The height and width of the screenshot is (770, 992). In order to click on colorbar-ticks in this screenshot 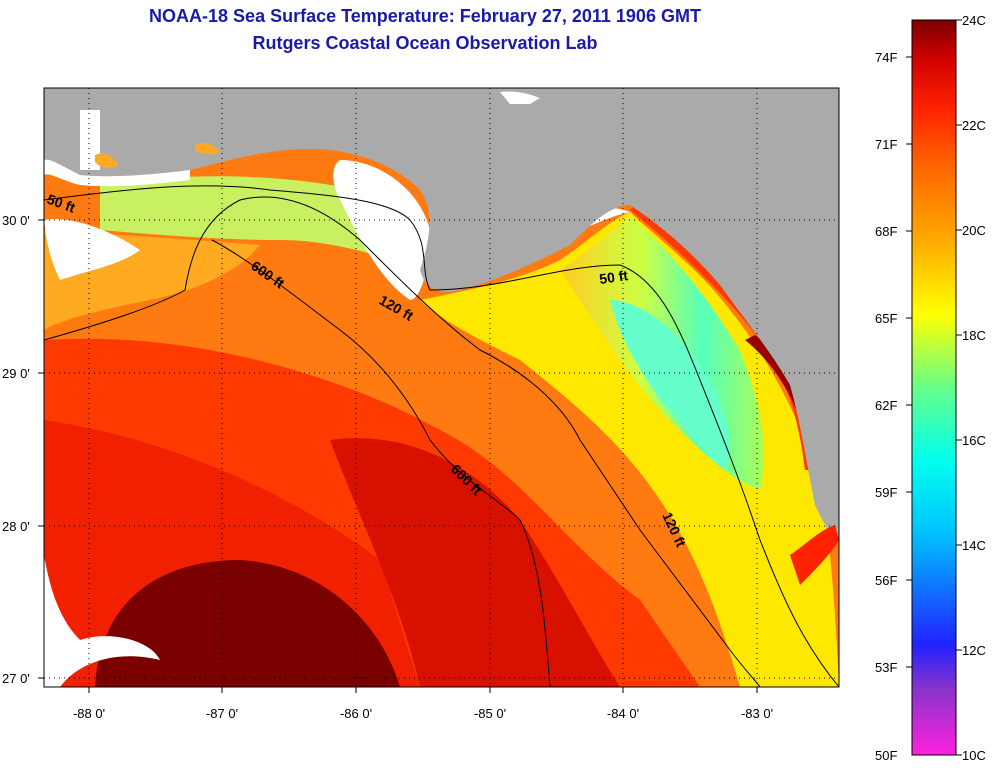, I will do `click(934, 387)`.